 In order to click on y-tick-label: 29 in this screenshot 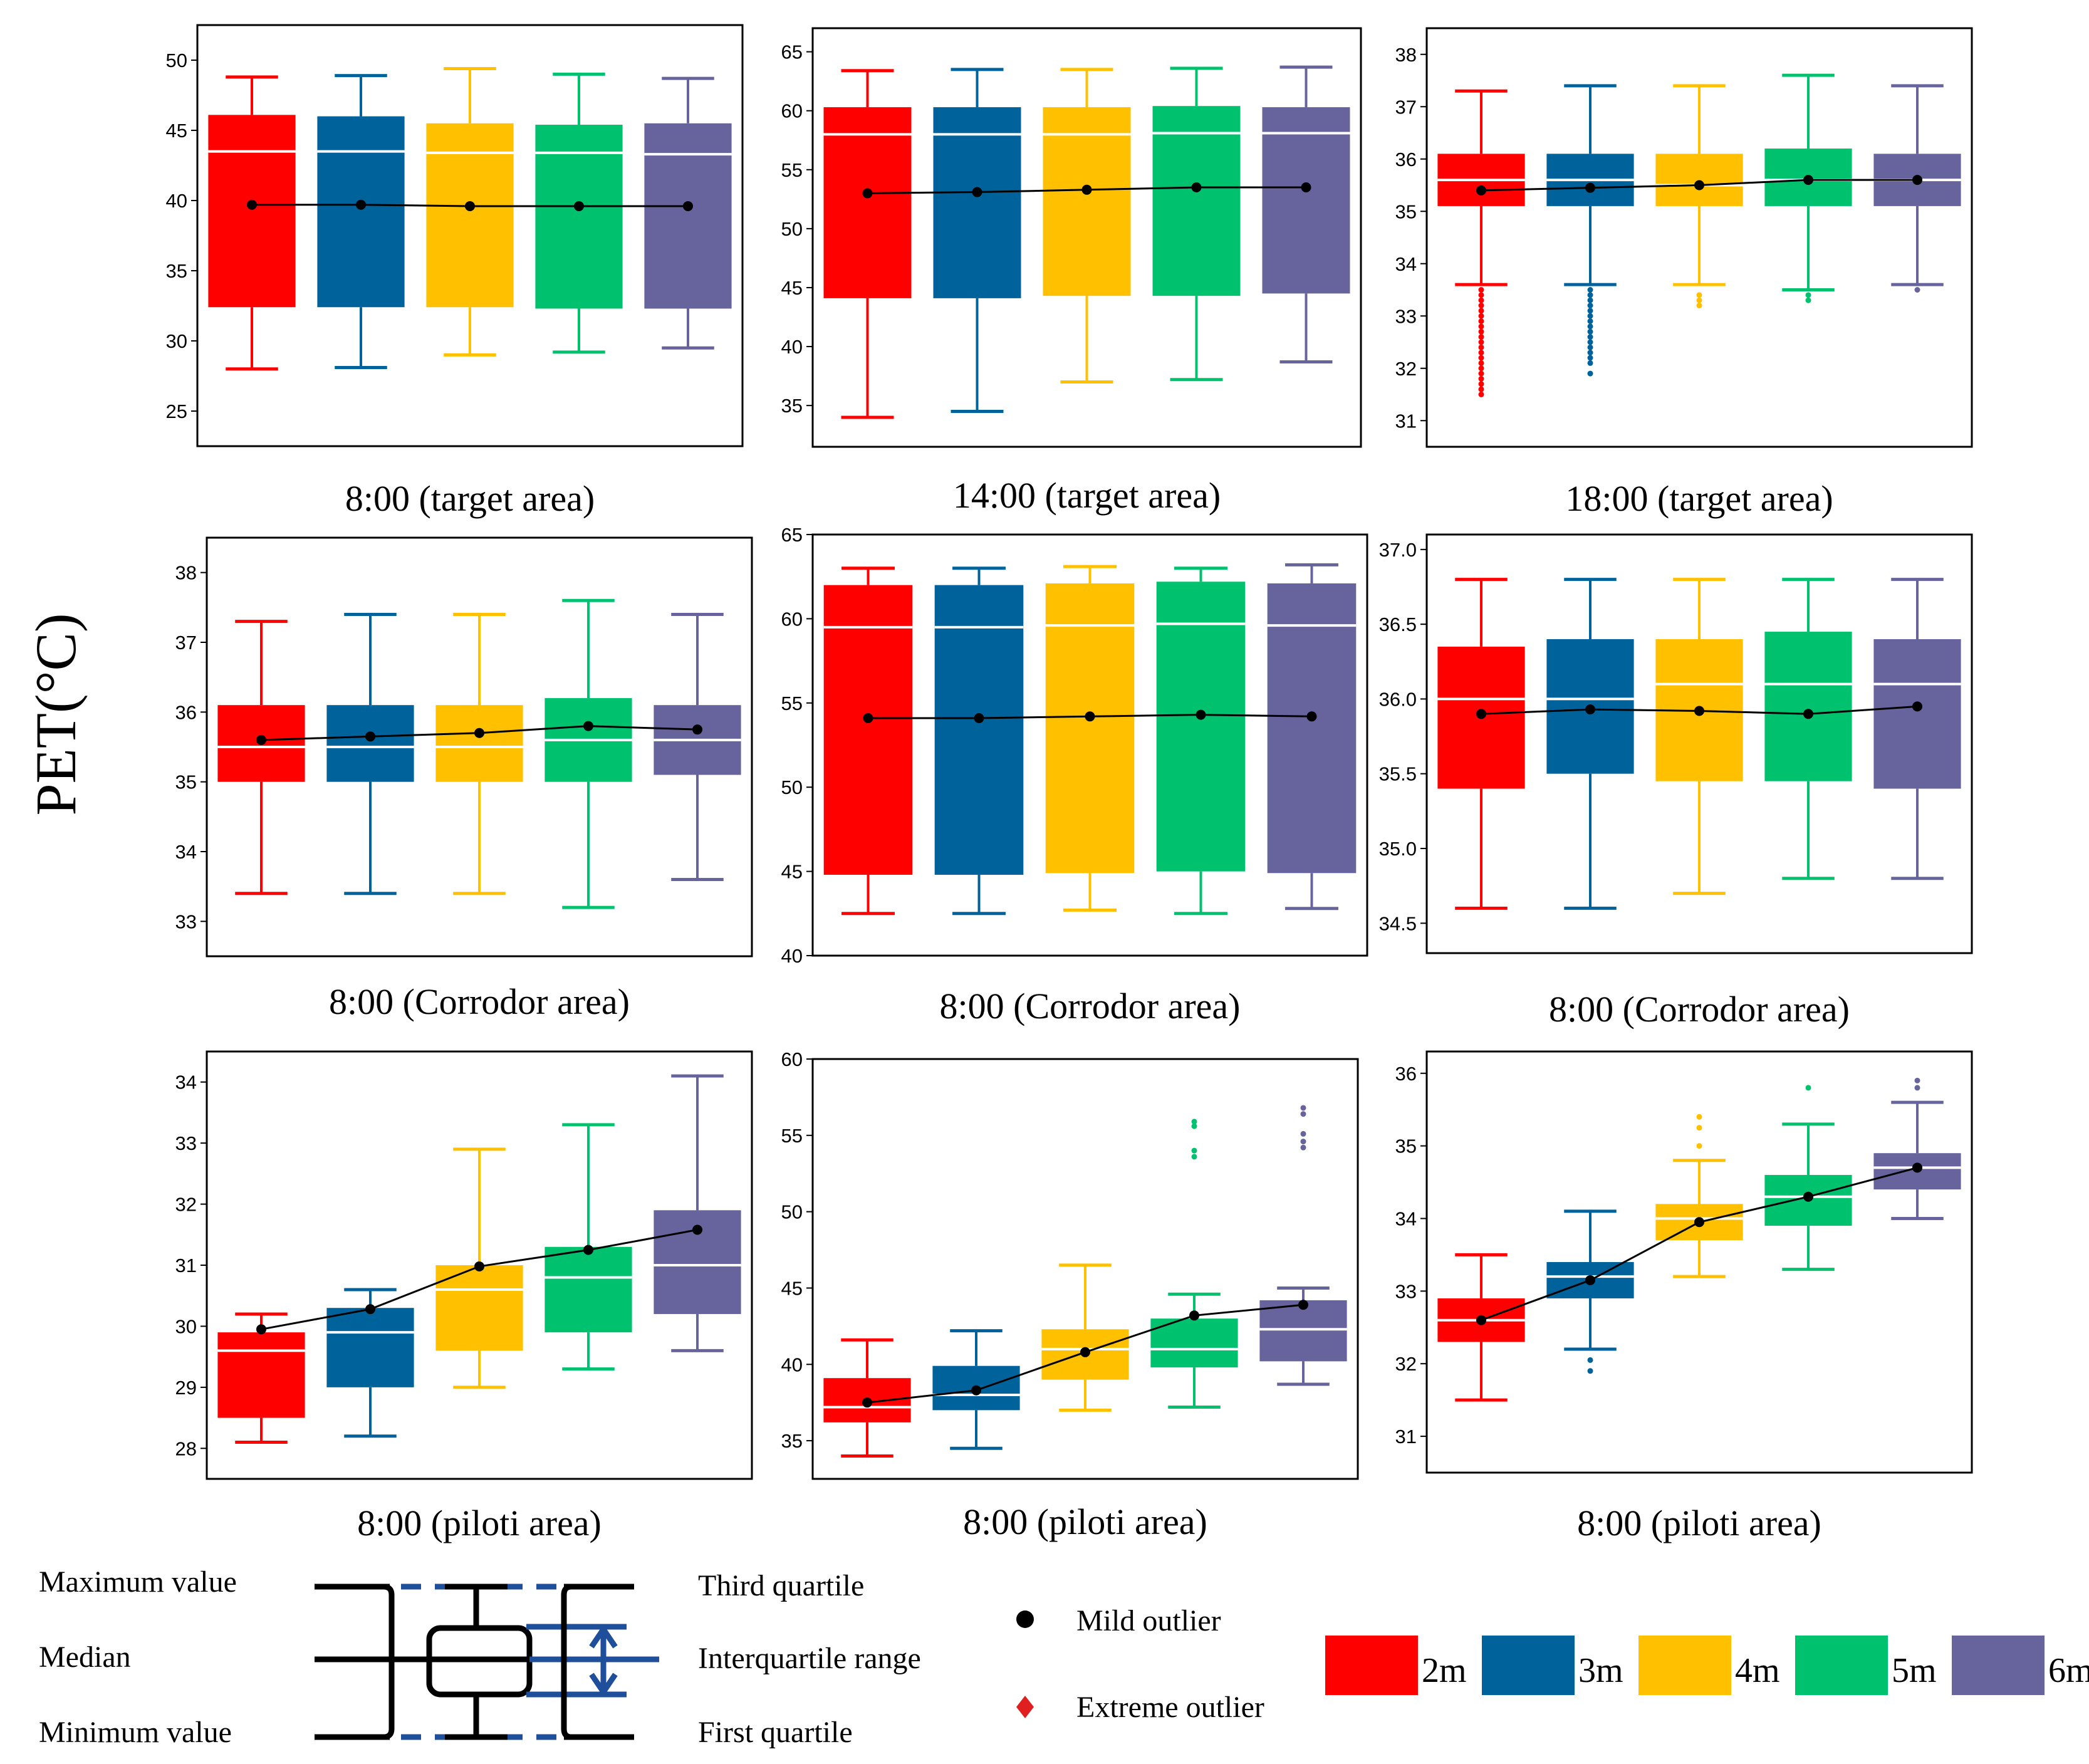, I will do `click(186, 1388)`.